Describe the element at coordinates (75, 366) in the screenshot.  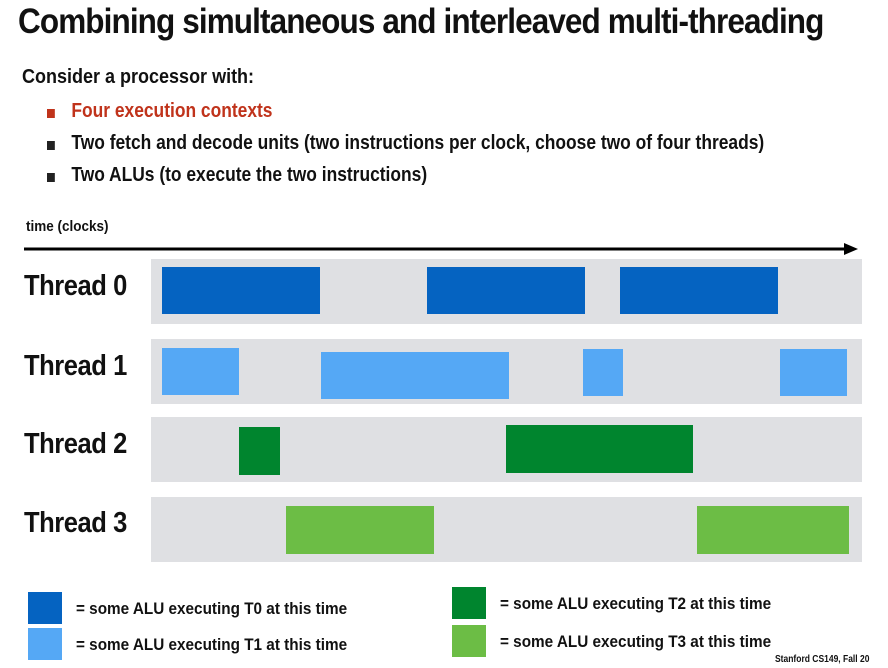
I see `thread-1-label: Thread 1` at that location.